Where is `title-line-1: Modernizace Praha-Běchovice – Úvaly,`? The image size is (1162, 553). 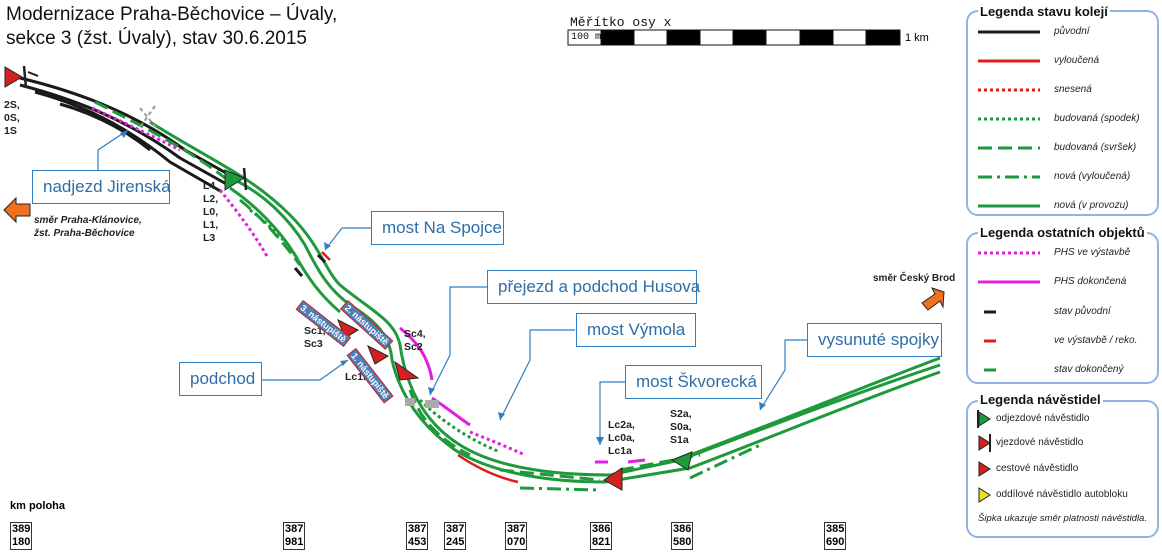
title-line-1: Modernizace Praha-Běchovice – Úvaly, is located at coordinates (172, 14).